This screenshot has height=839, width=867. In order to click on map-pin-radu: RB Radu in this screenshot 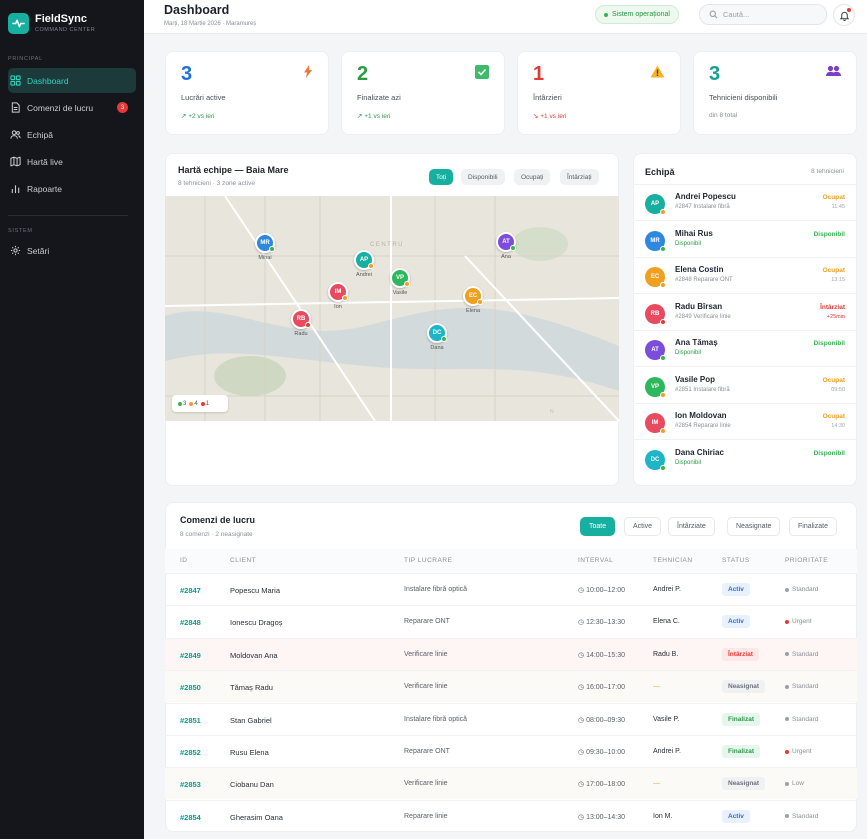, I will do `click(301, 323)`.